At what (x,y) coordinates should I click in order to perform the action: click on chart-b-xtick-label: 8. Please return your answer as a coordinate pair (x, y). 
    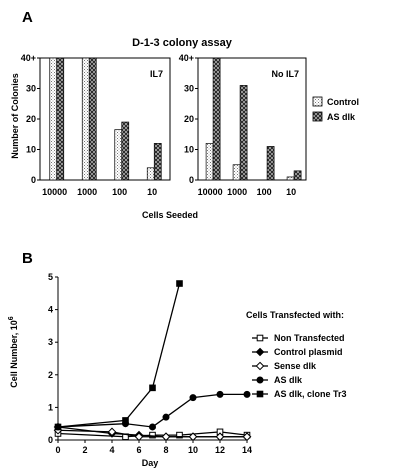
    Looking at the image, I should click on (165, 450).